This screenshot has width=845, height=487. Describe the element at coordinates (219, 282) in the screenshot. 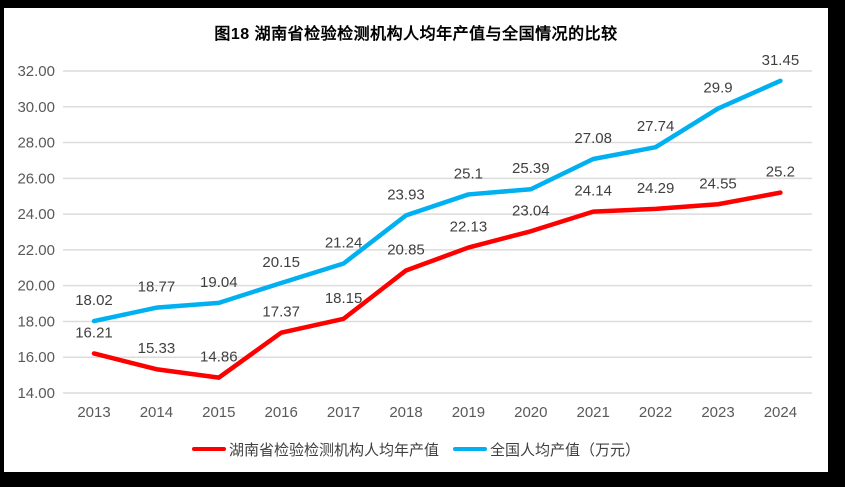

I see `data-label: 19.04` at that location.